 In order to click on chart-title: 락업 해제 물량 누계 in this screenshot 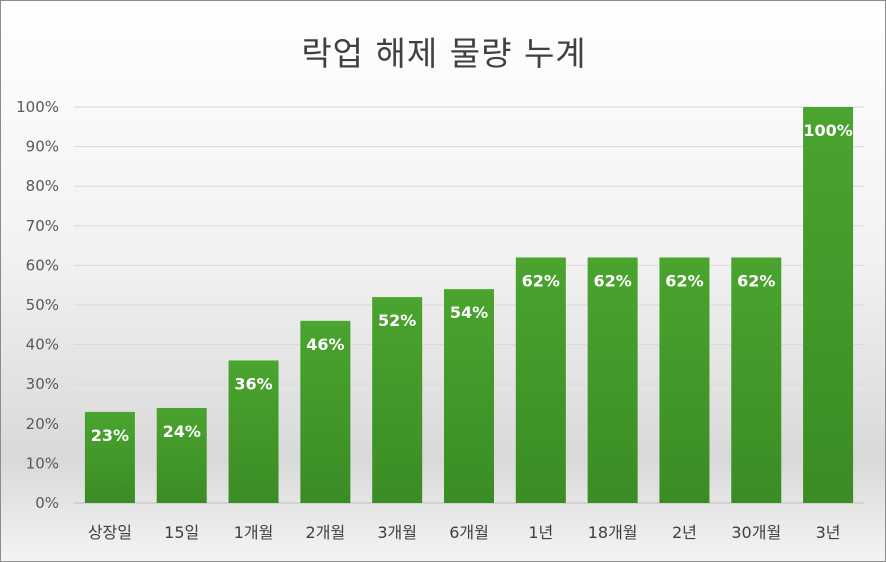, I will do `click(444, 53)`.